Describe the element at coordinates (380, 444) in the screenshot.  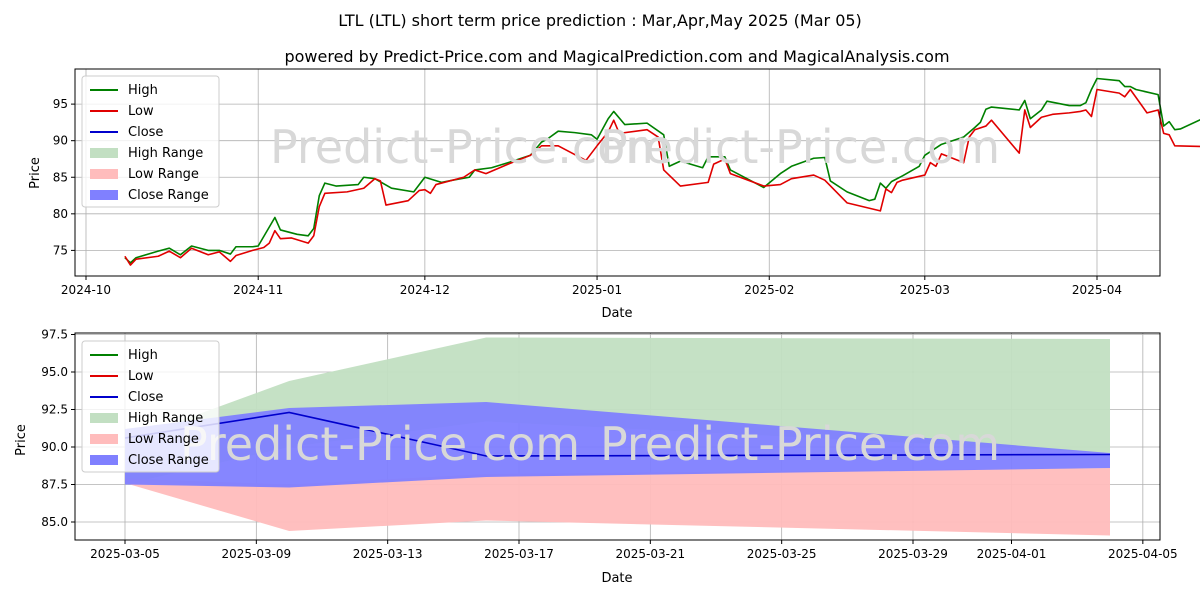
I see `watermark-bottom-1: Predict-Price.com` at that location.